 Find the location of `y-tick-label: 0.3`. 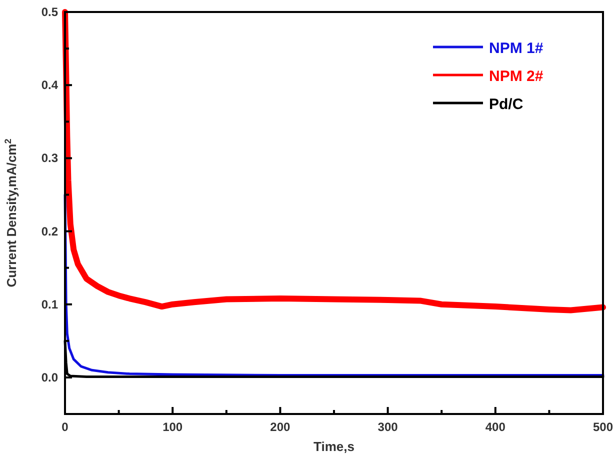

y-tick-label: 0.3 is located at coordinates (49, 158).